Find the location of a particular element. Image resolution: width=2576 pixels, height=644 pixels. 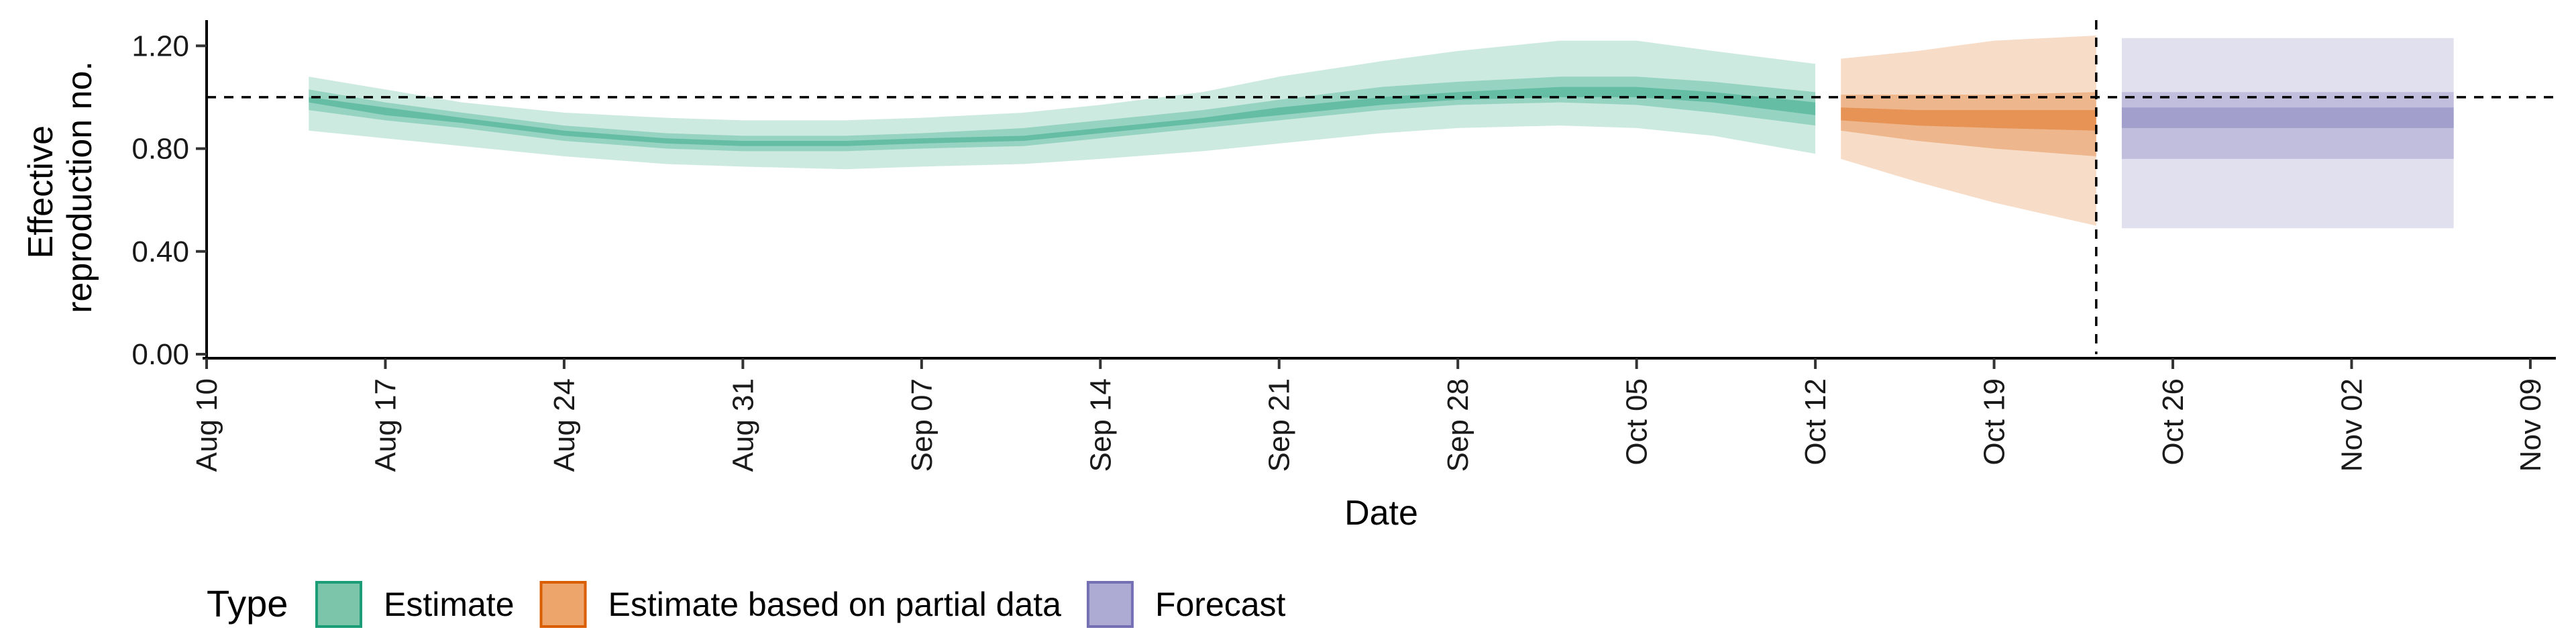

x-tick-label: Nov 02 is located at coordinates (2351, 425).